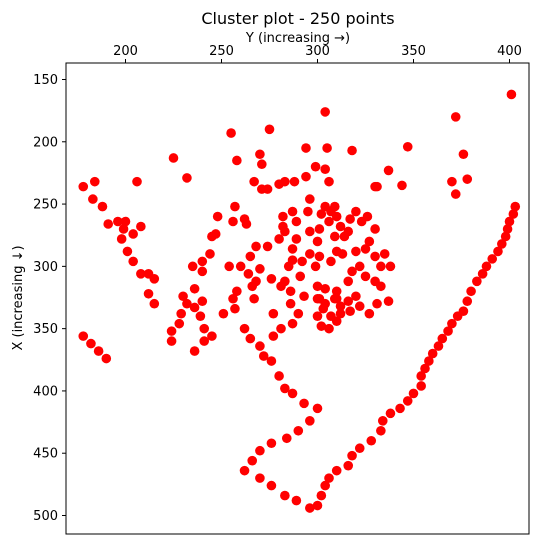 The height and width of the screenshot is (544, 540). Describe the element at coordinates (413, 51) in the screenshot. I see `x-tick-label: 350` at that location.